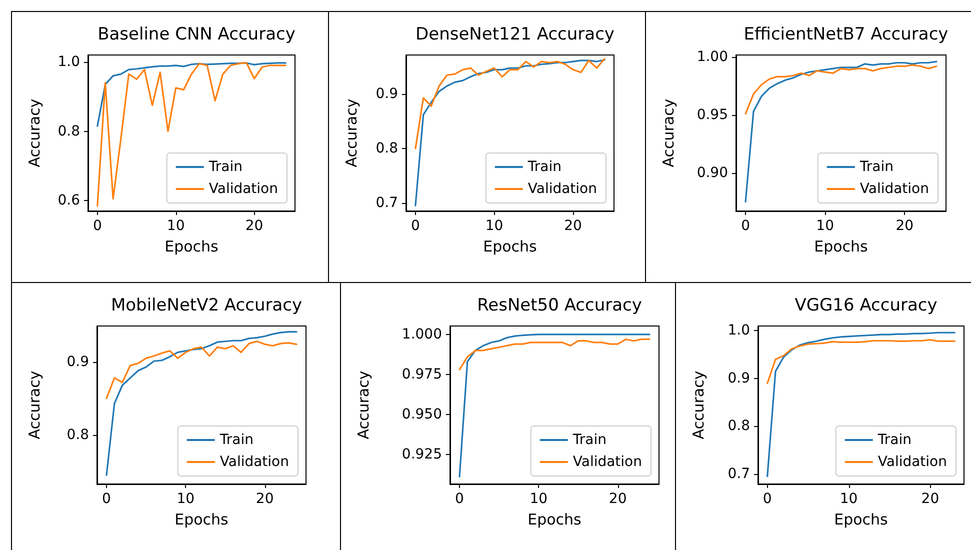 The height and width of the screenshot is (550, 971). What do you see at coordinates (515, 34) in the screenshot?
I see `chart-title: DenseNet121 Accuracy` at bounding box center [515, 34].